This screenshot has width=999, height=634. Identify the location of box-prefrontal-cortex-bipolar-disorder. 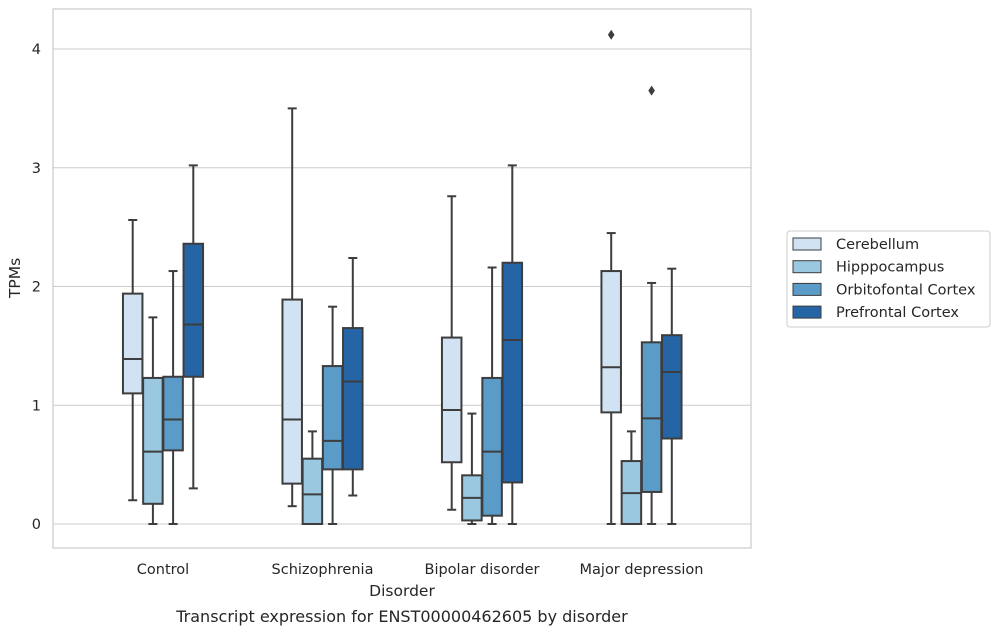
(512, 344).